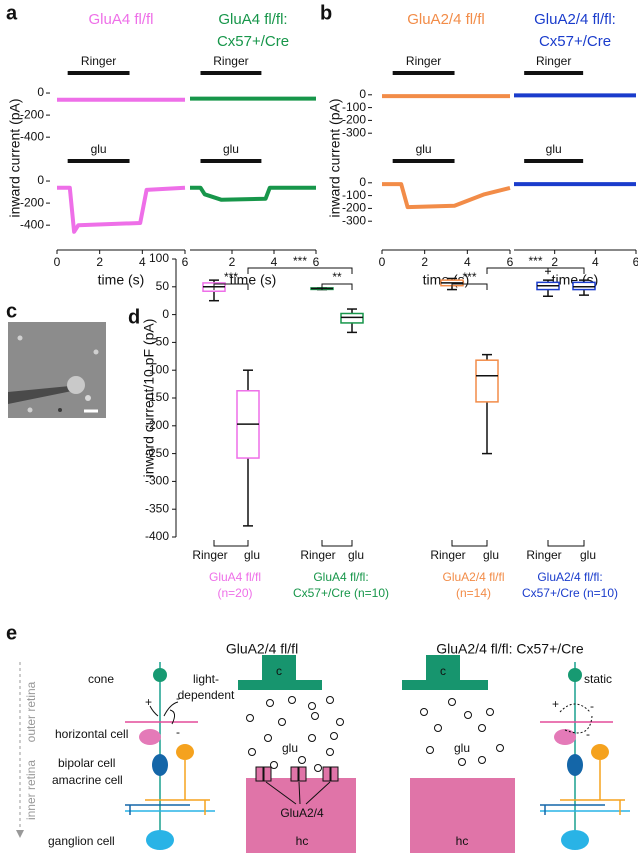 The width and height of the screenshot is (638, 853). I want to click on diagram-title: GluA2/4 fl/fl, so click(262, 649).